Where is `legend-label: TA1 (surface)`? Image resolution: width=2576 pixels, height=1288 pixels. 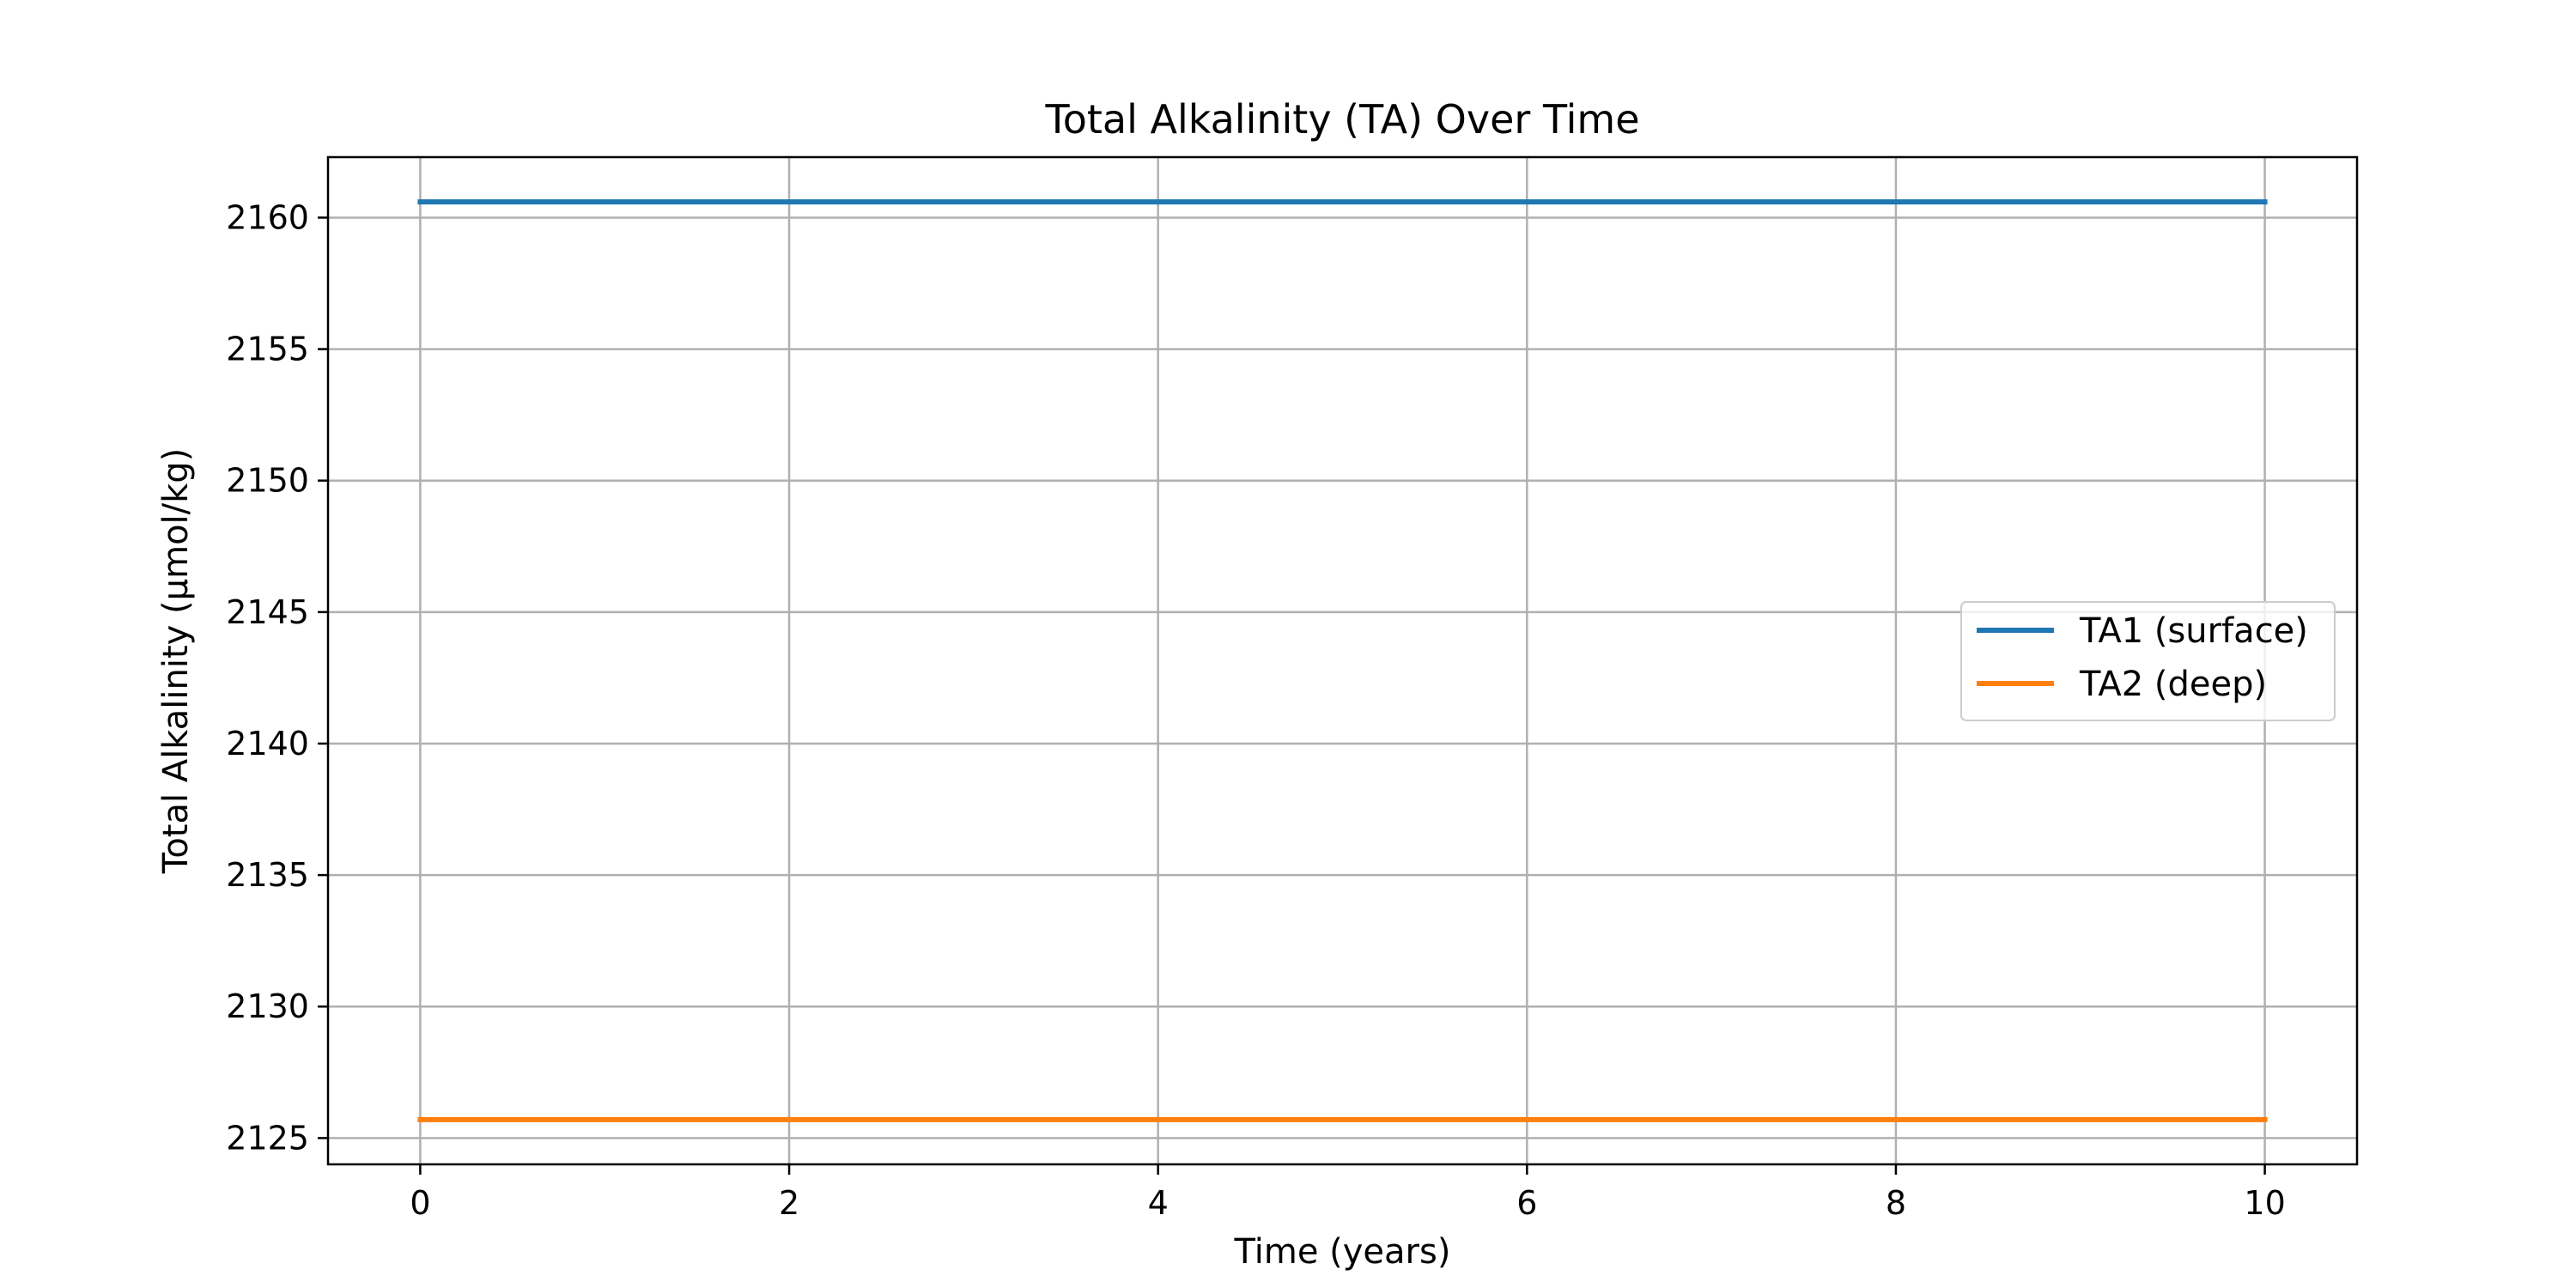 legend-label: TA1 (surface) is located at coordinates (2193, 631).